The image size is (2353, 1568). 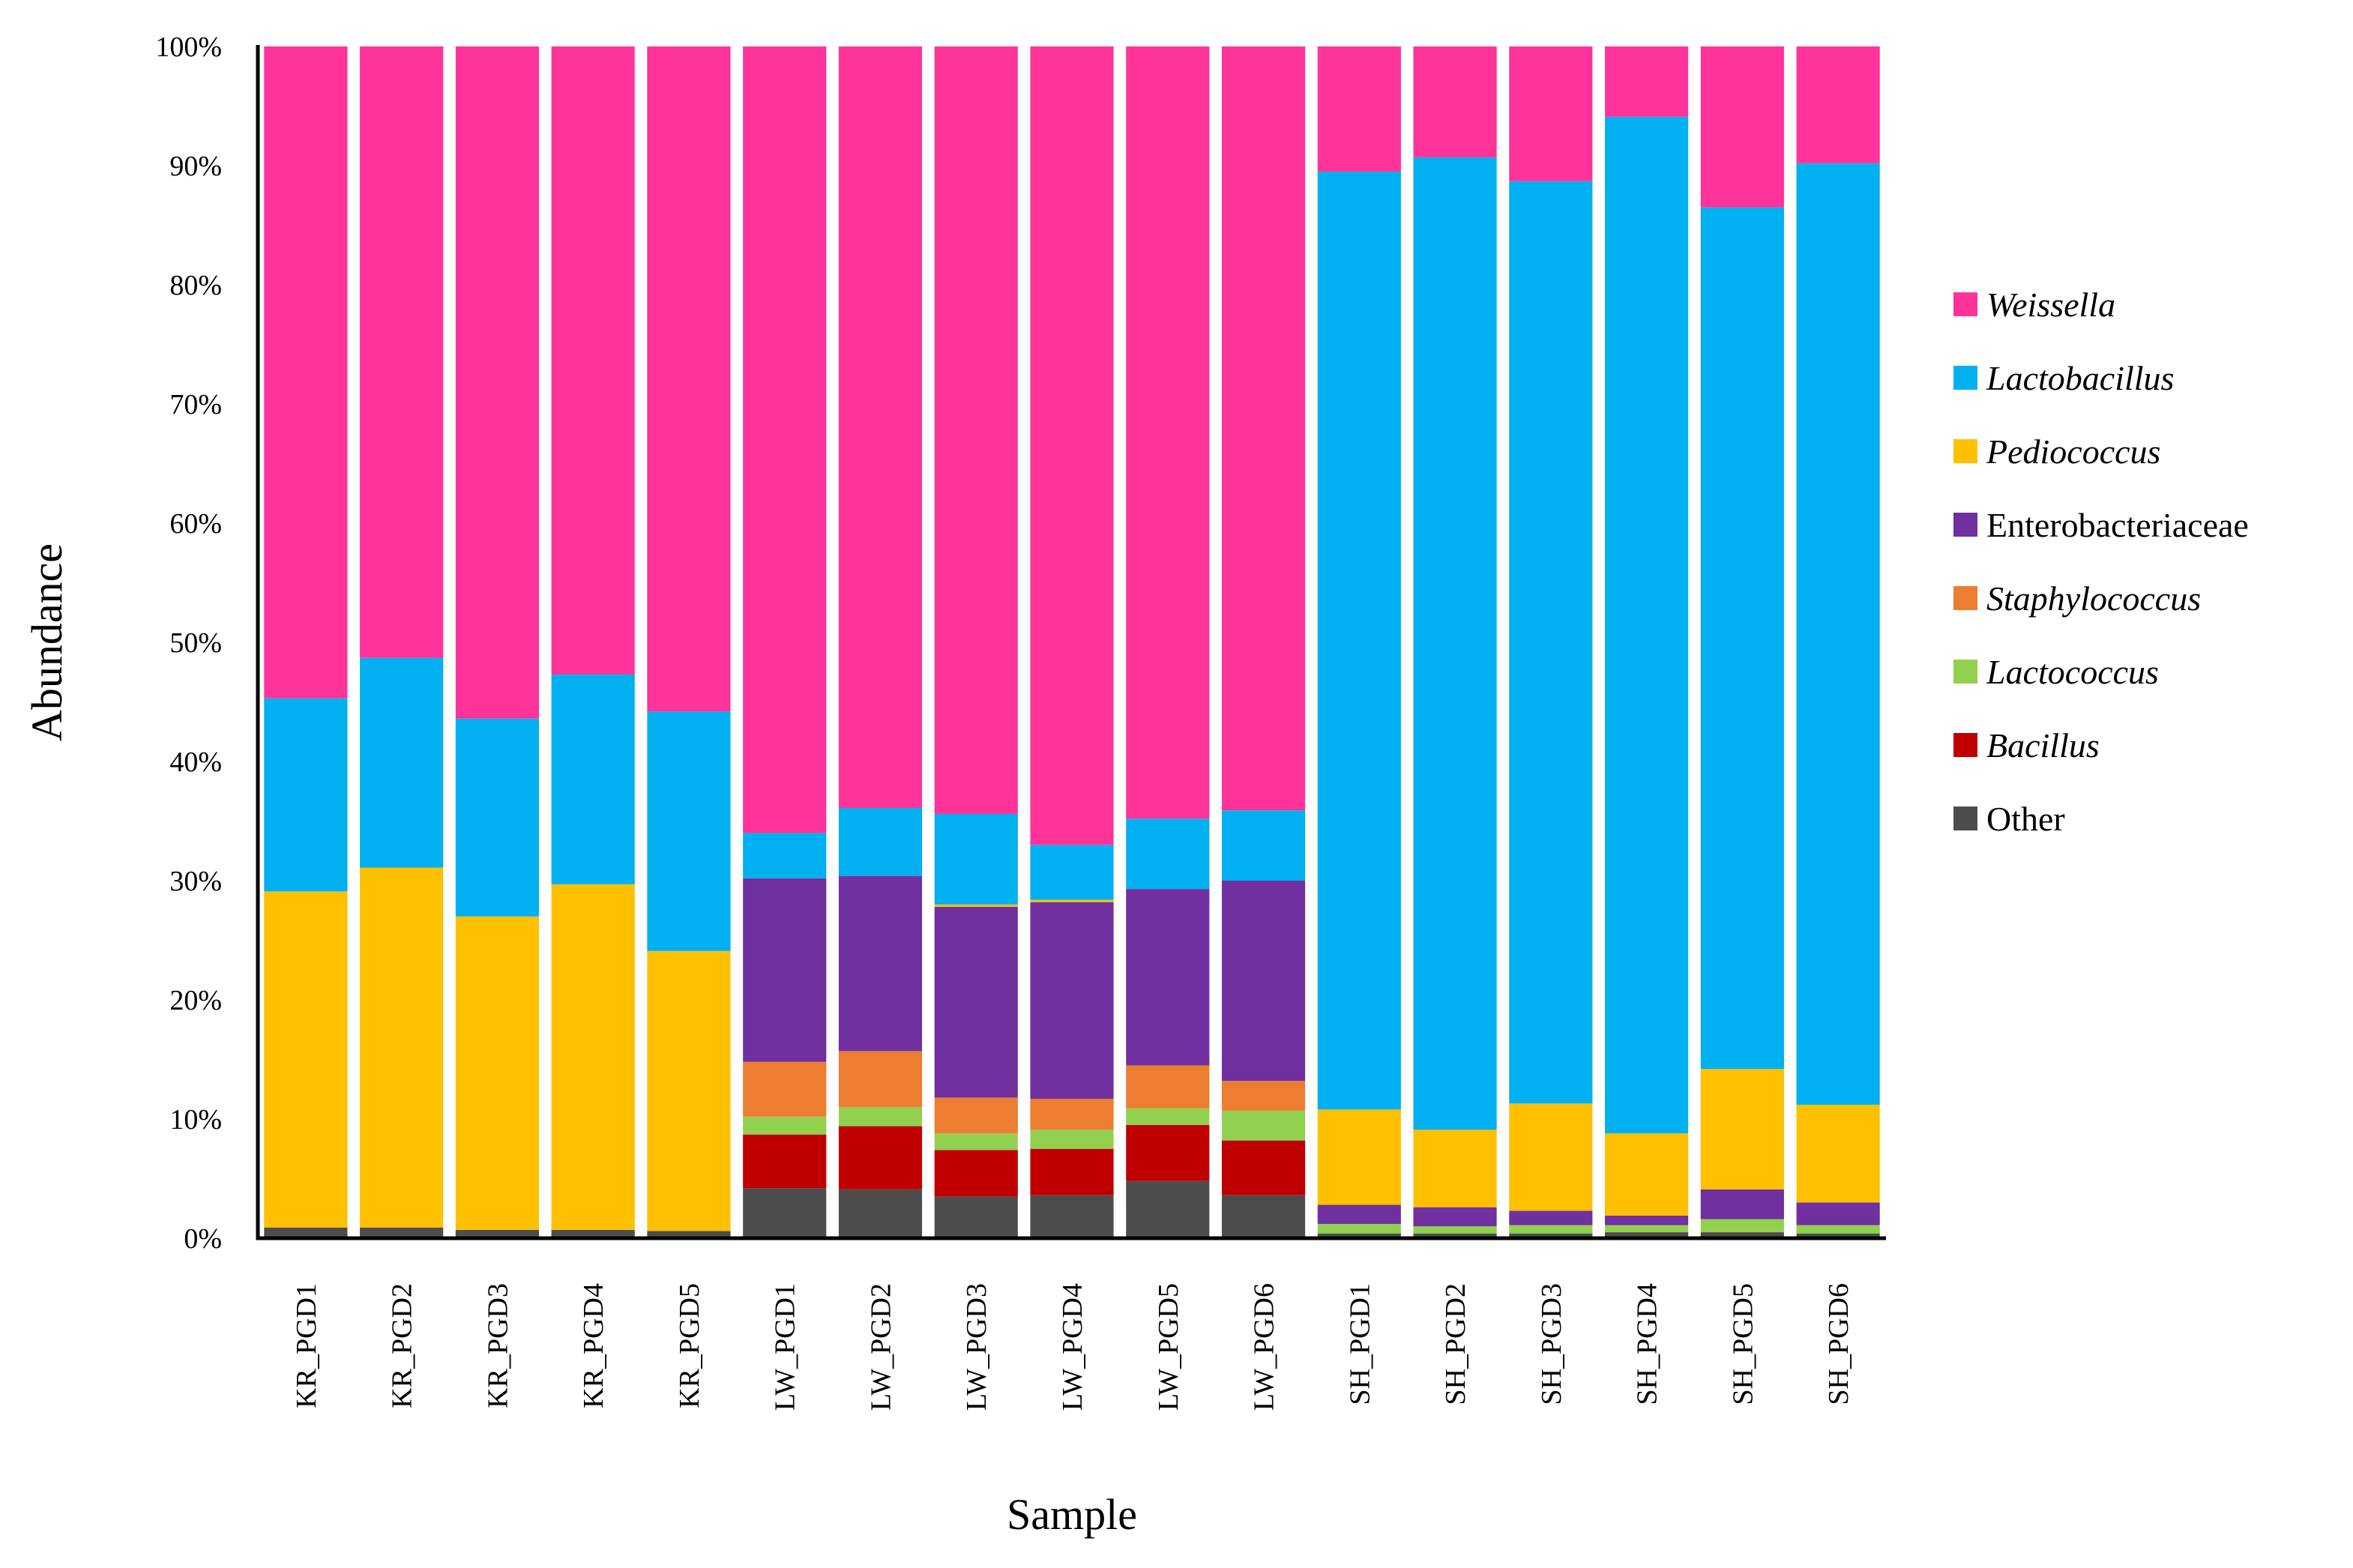 I want to click on bar-segment-weissella-lw_pgd4, so click(x=1072, y=445).